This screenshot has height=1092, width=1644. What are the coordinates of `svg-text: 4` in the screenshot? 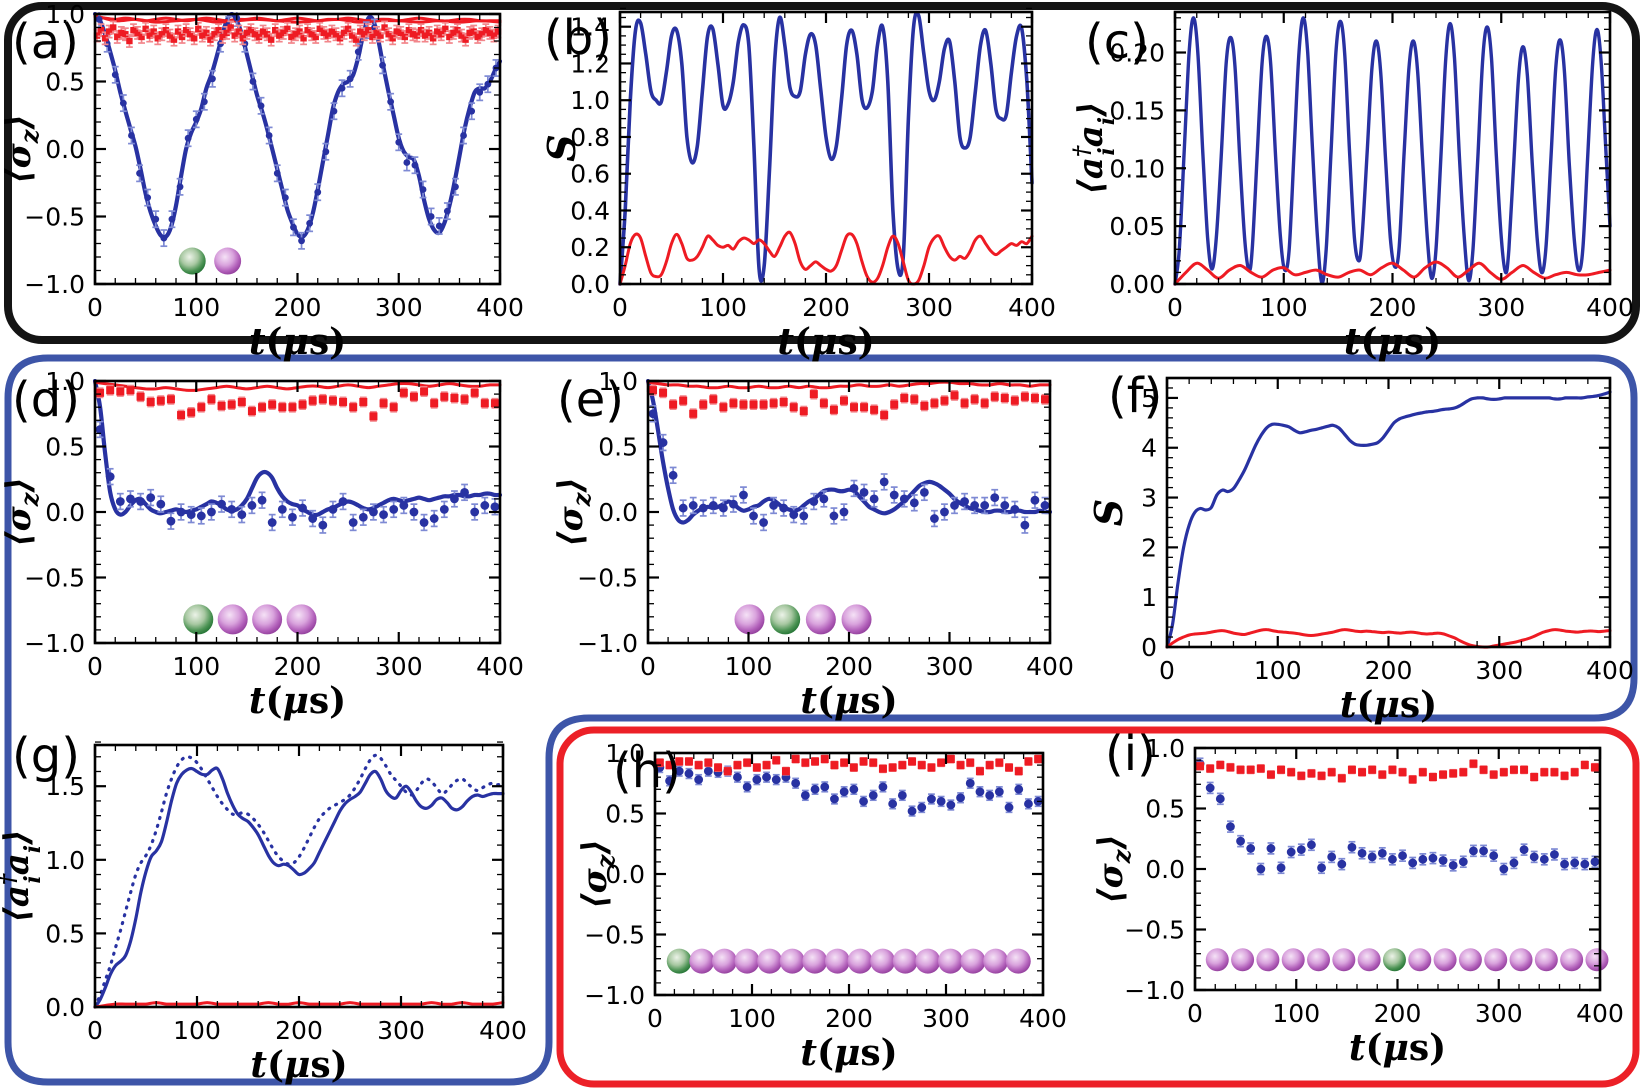 It's located at (1149, 448).